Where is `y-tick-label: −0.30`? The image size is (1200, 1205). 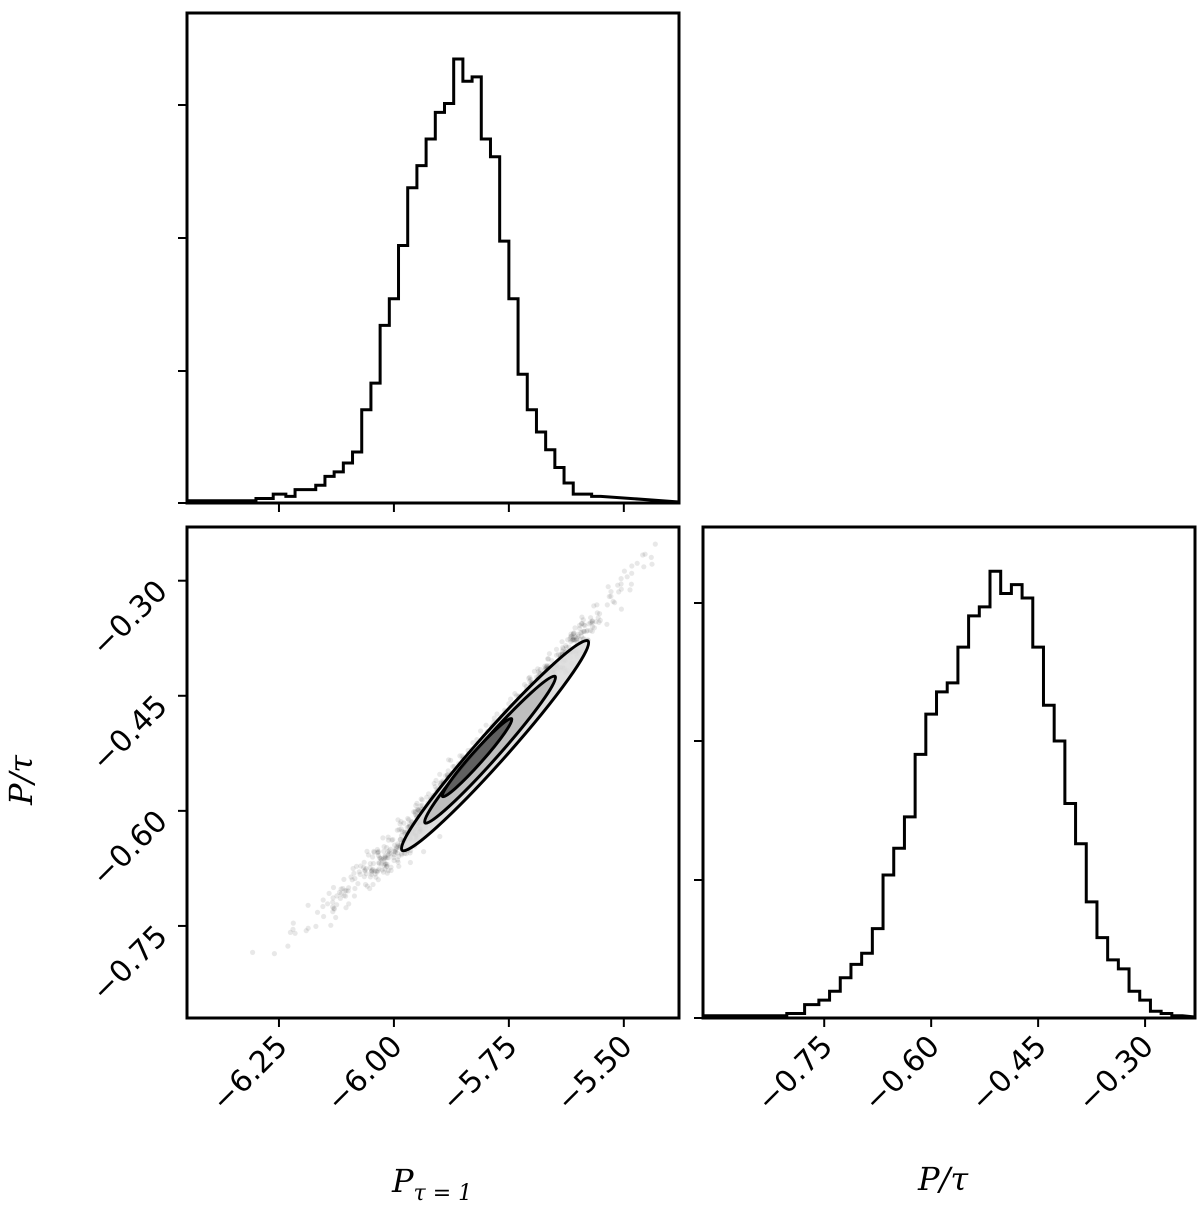 y-tick-label: −0.30 is located at coordinates (130, 619).